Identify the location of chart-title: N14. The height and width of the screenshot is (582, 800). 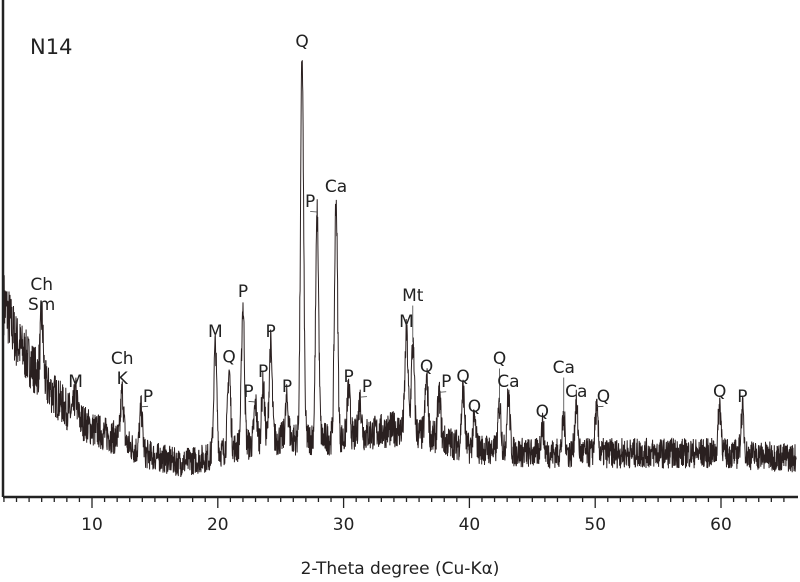
(51, 47).